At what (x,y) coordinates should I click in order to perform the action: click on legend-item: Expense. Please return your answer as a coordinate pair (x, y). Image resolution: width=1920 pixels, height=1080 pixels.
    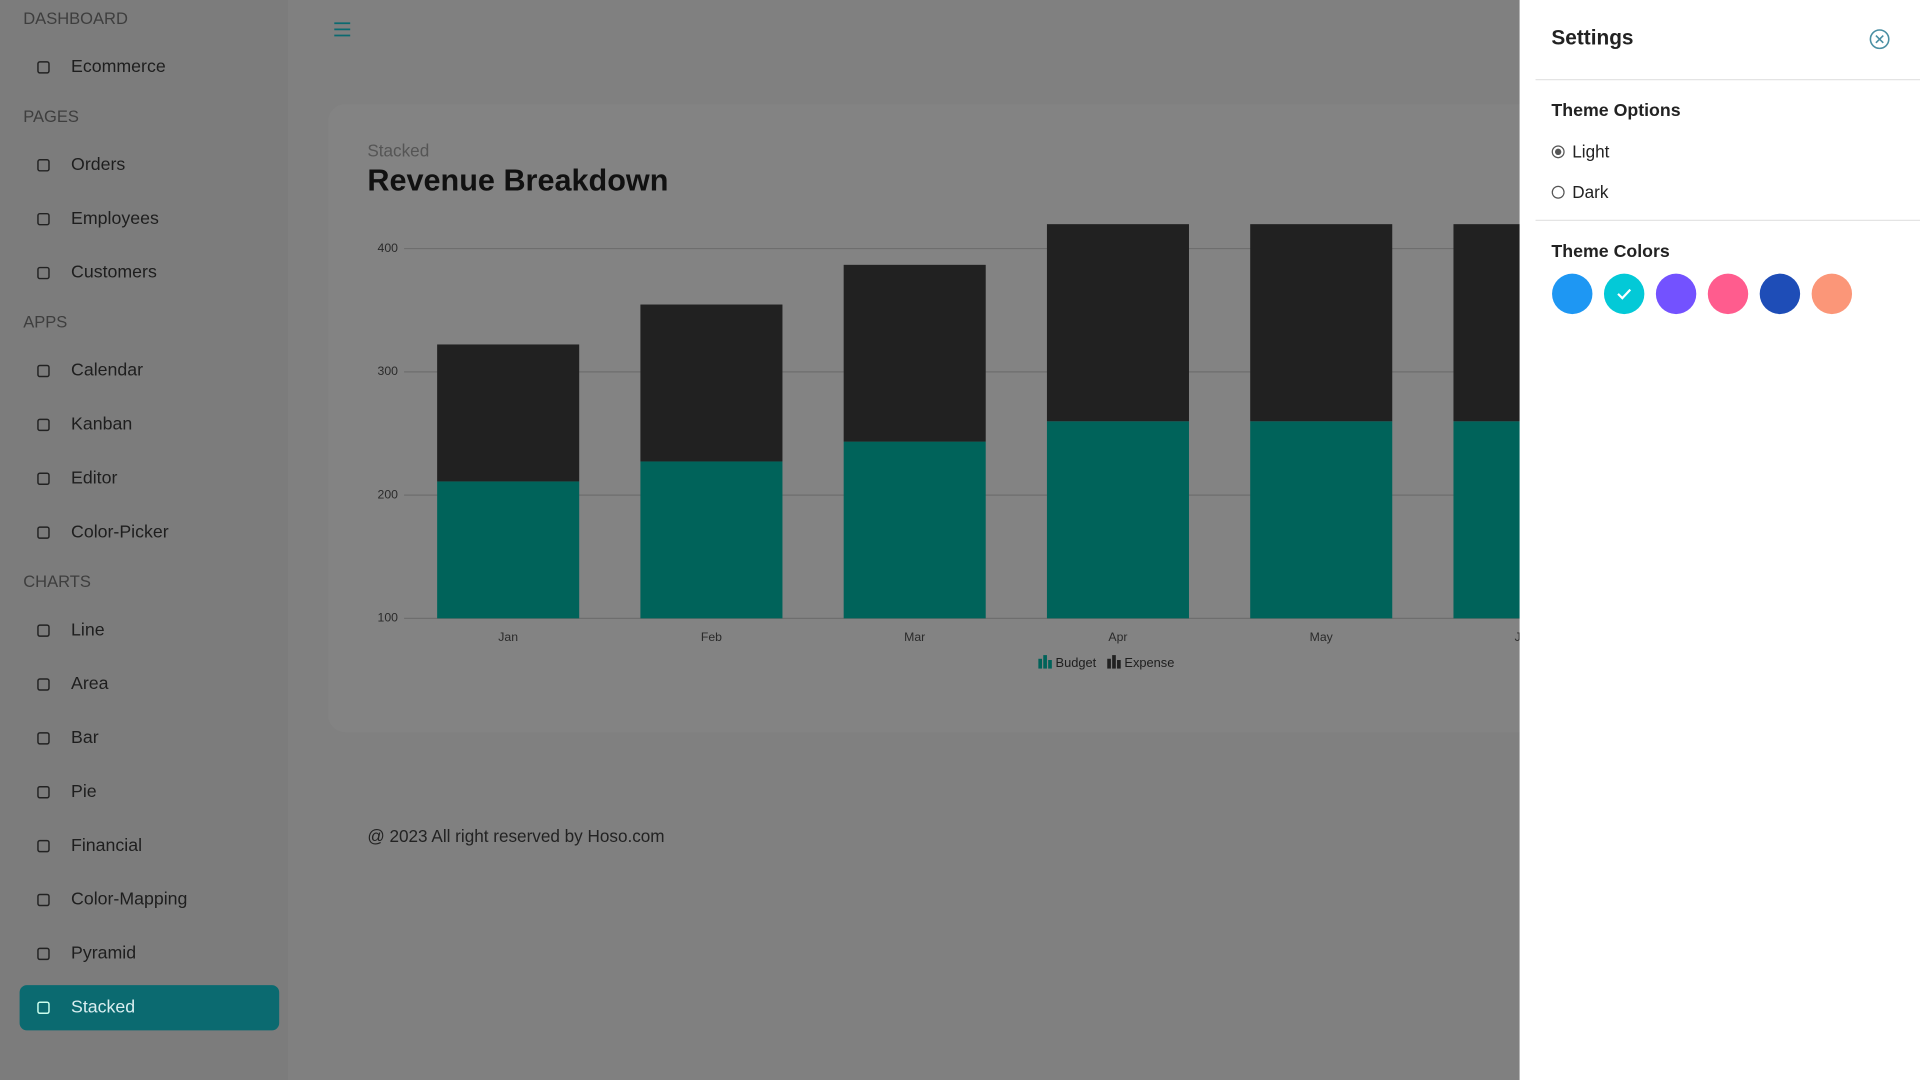
    Looking at the image, I should click on (1140, 662).